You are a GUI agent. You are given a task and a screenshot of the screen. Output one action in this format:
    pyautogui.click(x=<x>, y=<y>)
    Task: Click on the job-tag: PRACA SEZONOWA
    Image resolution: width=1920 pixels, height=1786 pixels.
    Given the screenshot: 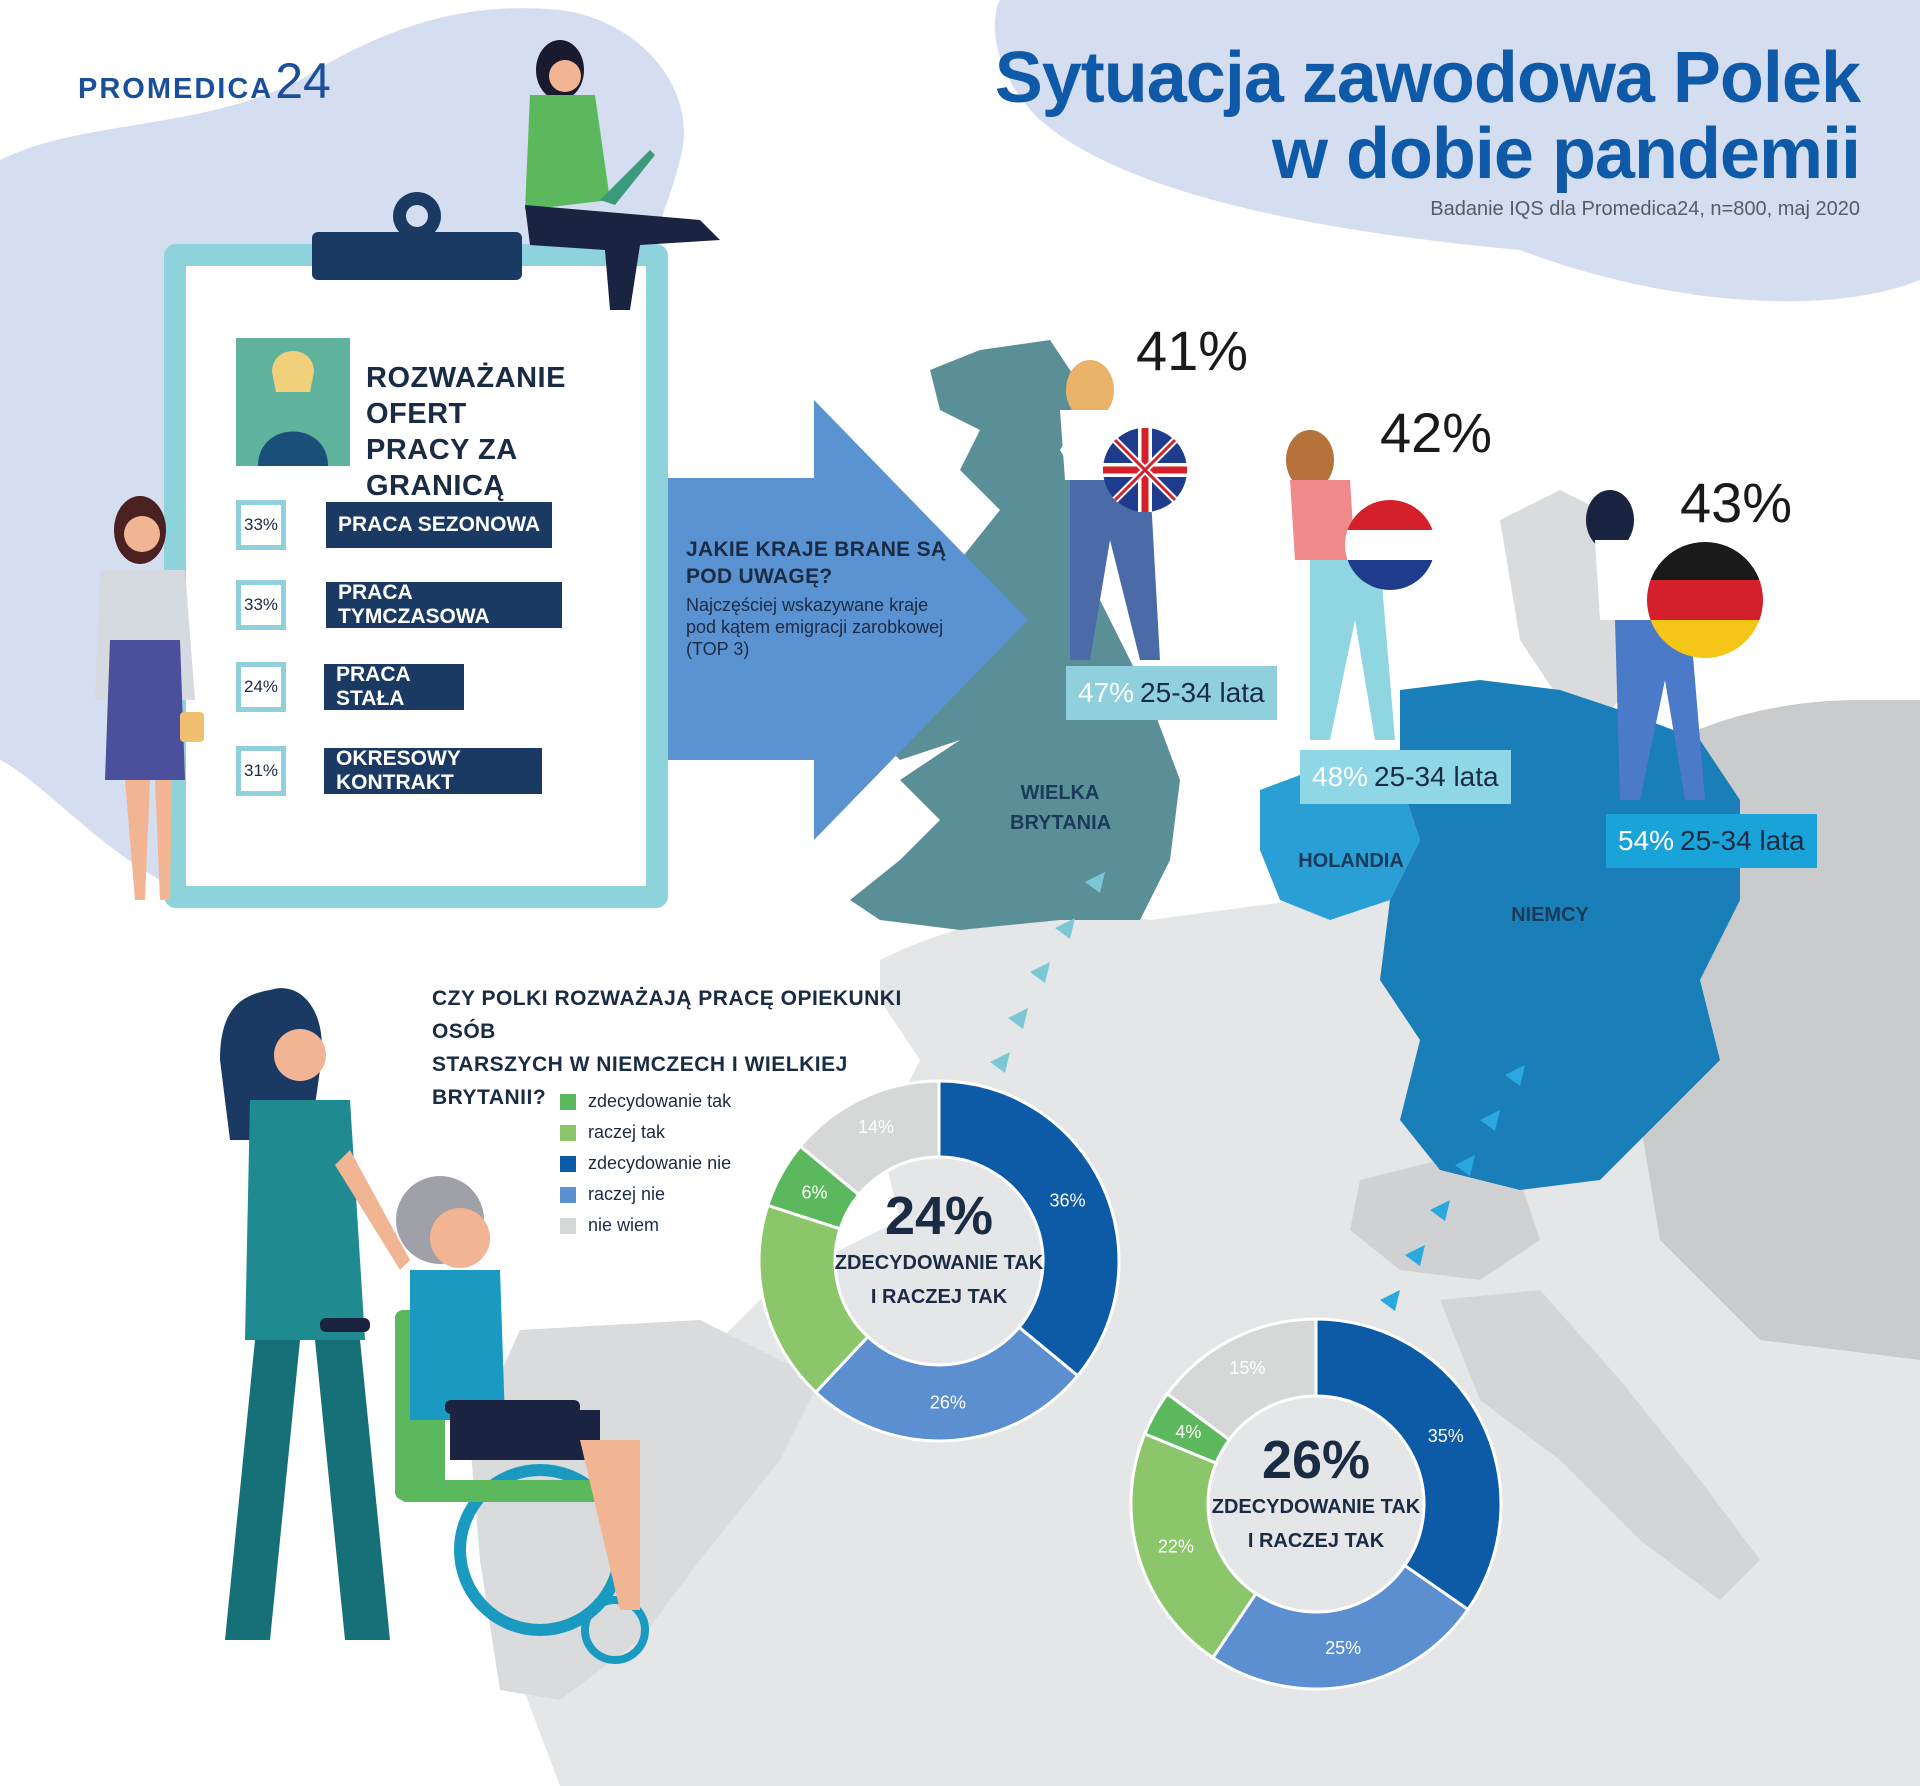 What is the action you would take?
    pyautogui.click(x=439, y=525)
    